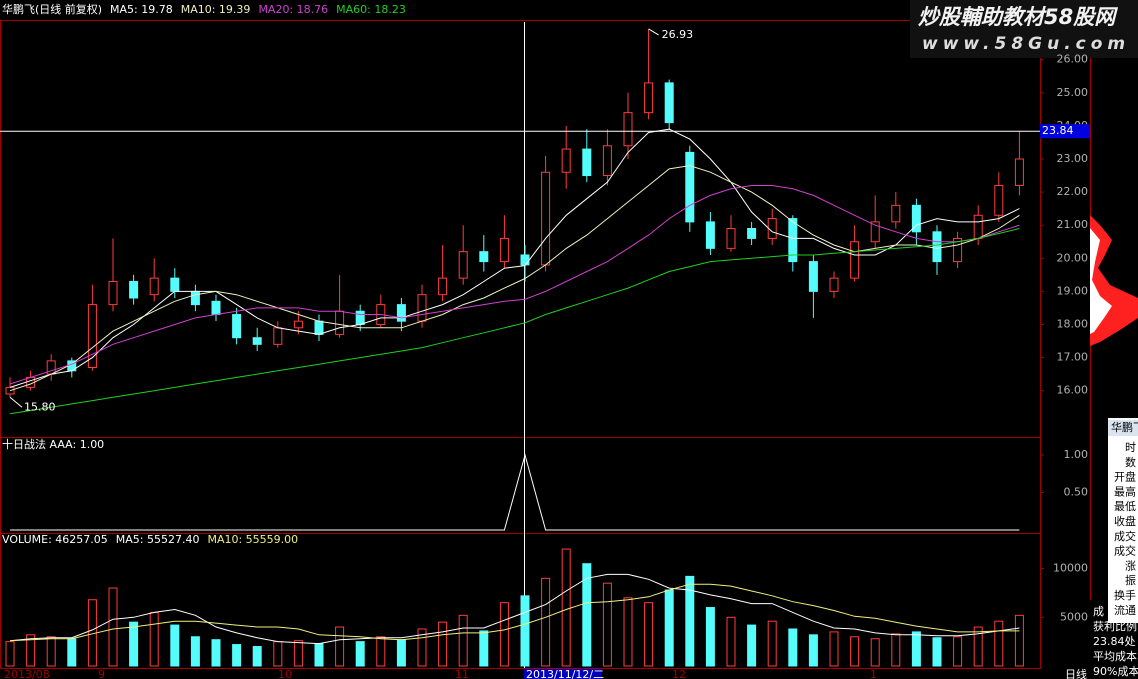 The width and height of the screenshot is (1138, 679). What do you see at coordinates (55, 539) in the screenshot?
I see `volume-title: VOLUME: 46257.05` at bounding box center [55, 539].